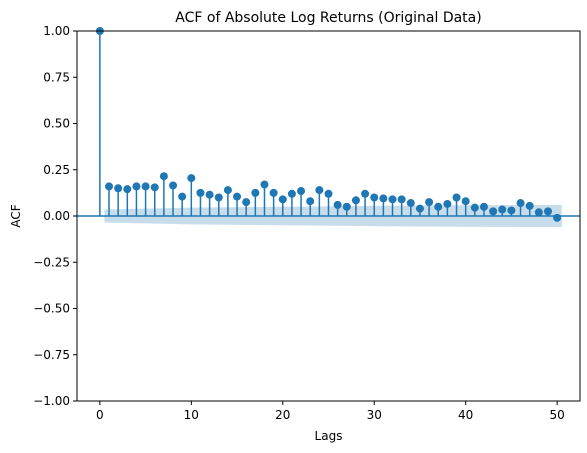 Image resolution: width=587 pixels, height=453 pixels. What do you see at coordinates (282, 415) in the screenshot?
I see `x-tick-label: 20` at bounding box center [282, 415].